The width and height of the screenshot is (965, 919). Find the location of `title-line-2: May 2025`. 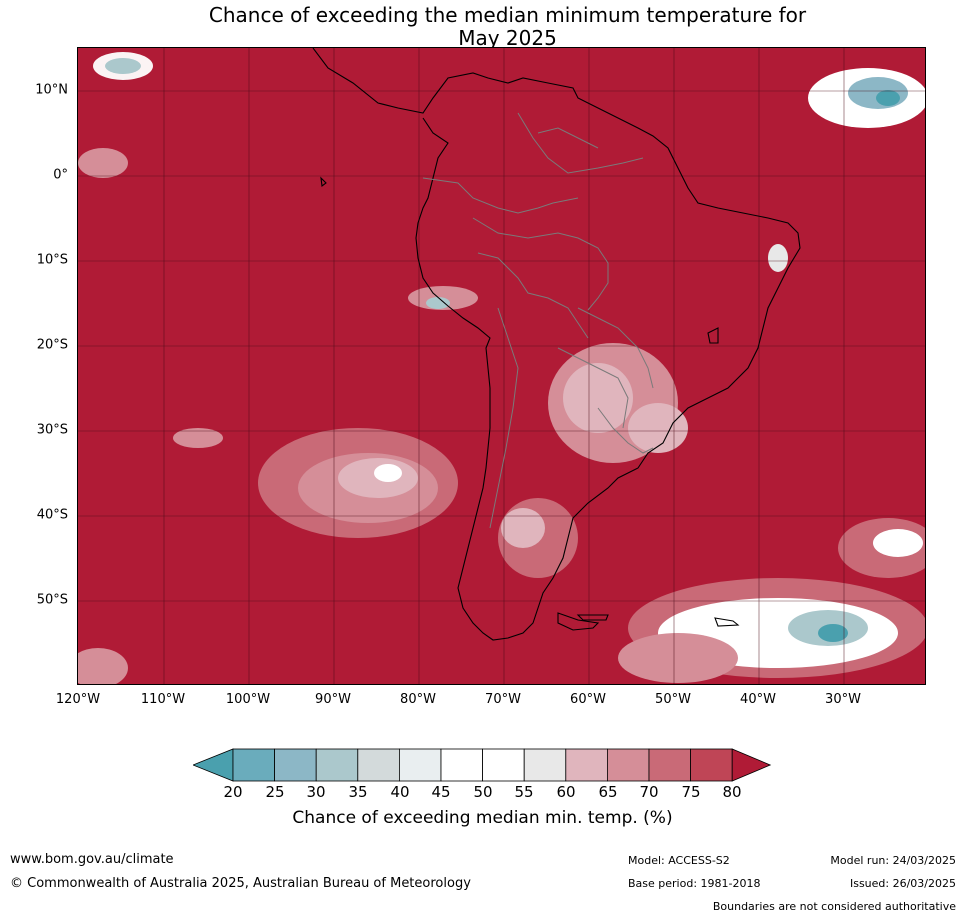

title-line-2: May 2025 is located at coordinates (507, 38).